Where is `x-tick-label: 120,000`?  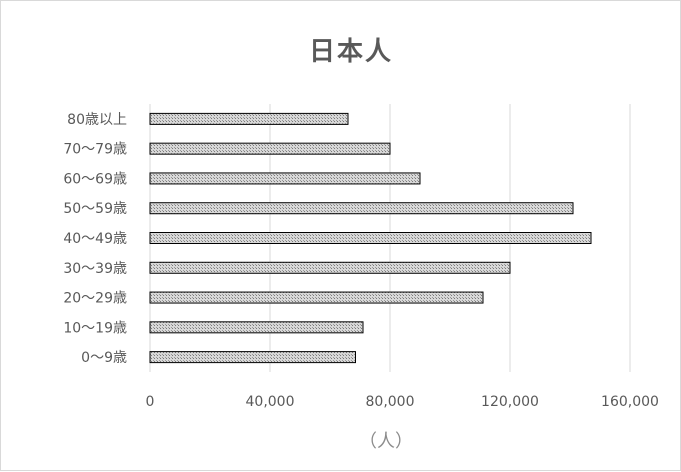
x-tick-label: 120,000 is located at coordinates (510, 402).